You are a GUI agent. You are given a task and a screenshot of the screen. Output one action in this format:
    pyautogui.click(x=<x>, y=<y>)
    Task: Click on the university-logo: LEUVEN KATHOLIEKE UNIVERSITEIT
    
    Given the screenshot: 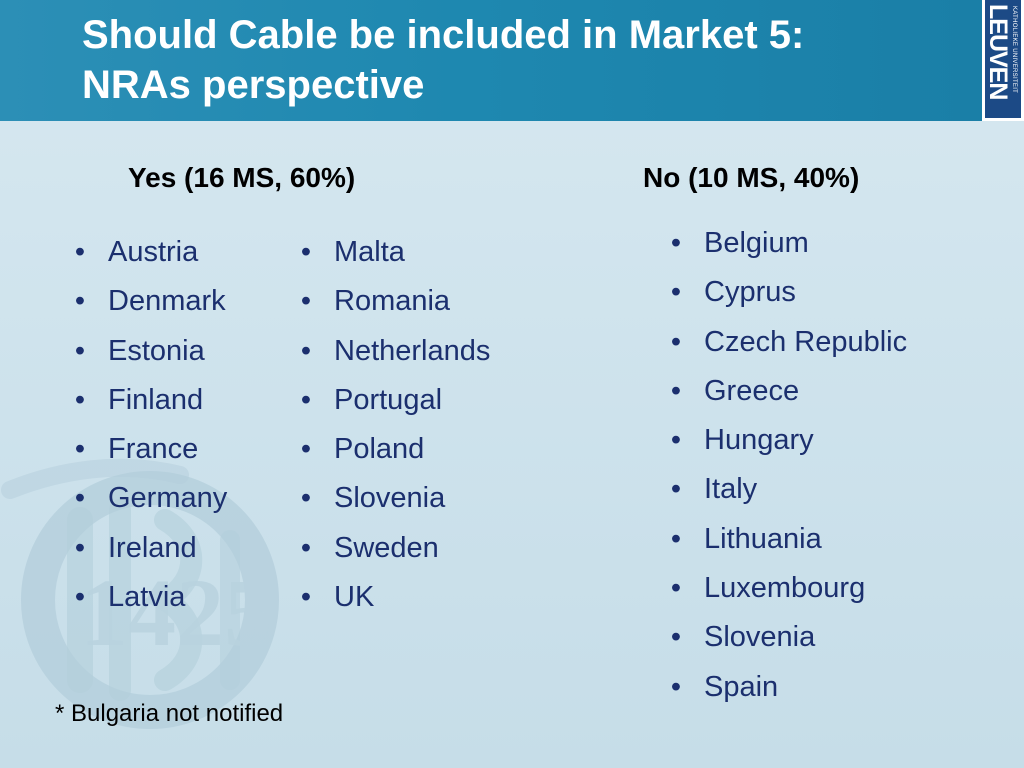 What is the action you would take?
    pyautogui.click(x=1003, y=60)
    